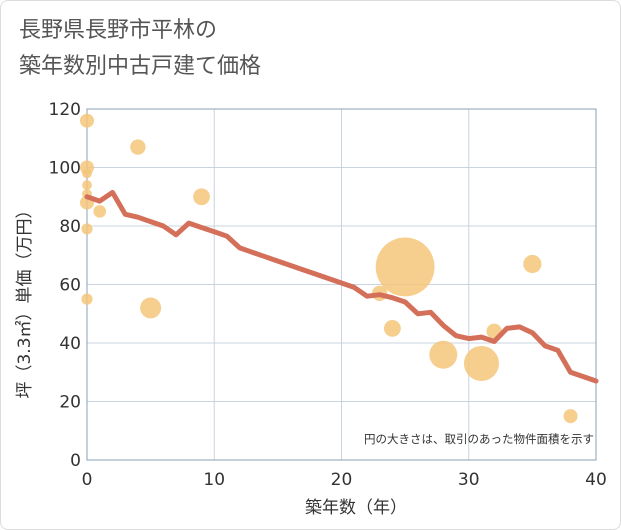 Image resolution: width=621 pixels, height=530 pixels. What do you see at coordinates (70, 286) in the screenshot?
I see `y-tick-label-3: 60` at bounding box center [70, 286].